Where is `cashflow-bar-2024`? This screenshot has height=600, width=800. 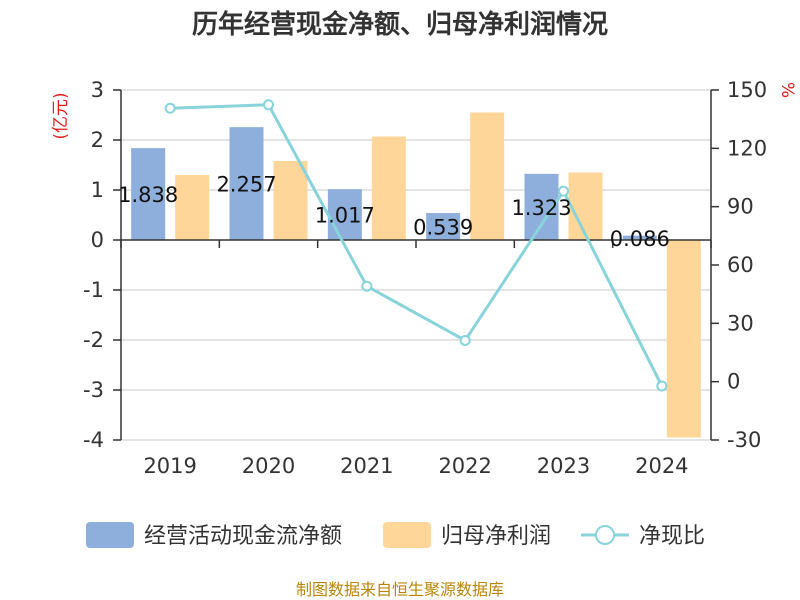
cashflow-bar-2024 is located at coordinates (639, 237).